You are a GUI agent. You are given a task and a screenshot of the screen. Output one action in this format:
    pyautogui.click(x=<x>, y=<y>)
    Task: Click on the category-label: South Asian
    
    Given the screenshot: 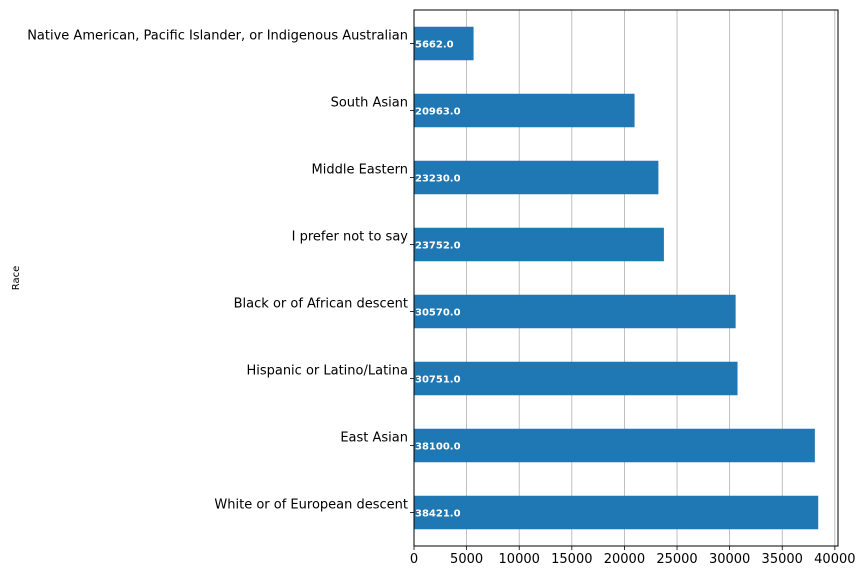 What is the action you would take?
    pyautogui.click(x=369, y=103)
    